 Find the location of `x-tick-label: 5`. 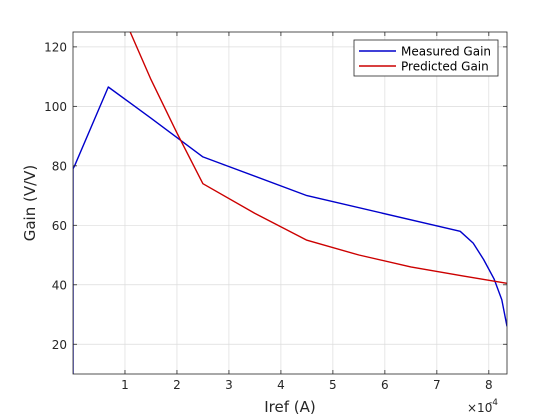

x-tick-label: 5 is located at coordinates (333, 385).